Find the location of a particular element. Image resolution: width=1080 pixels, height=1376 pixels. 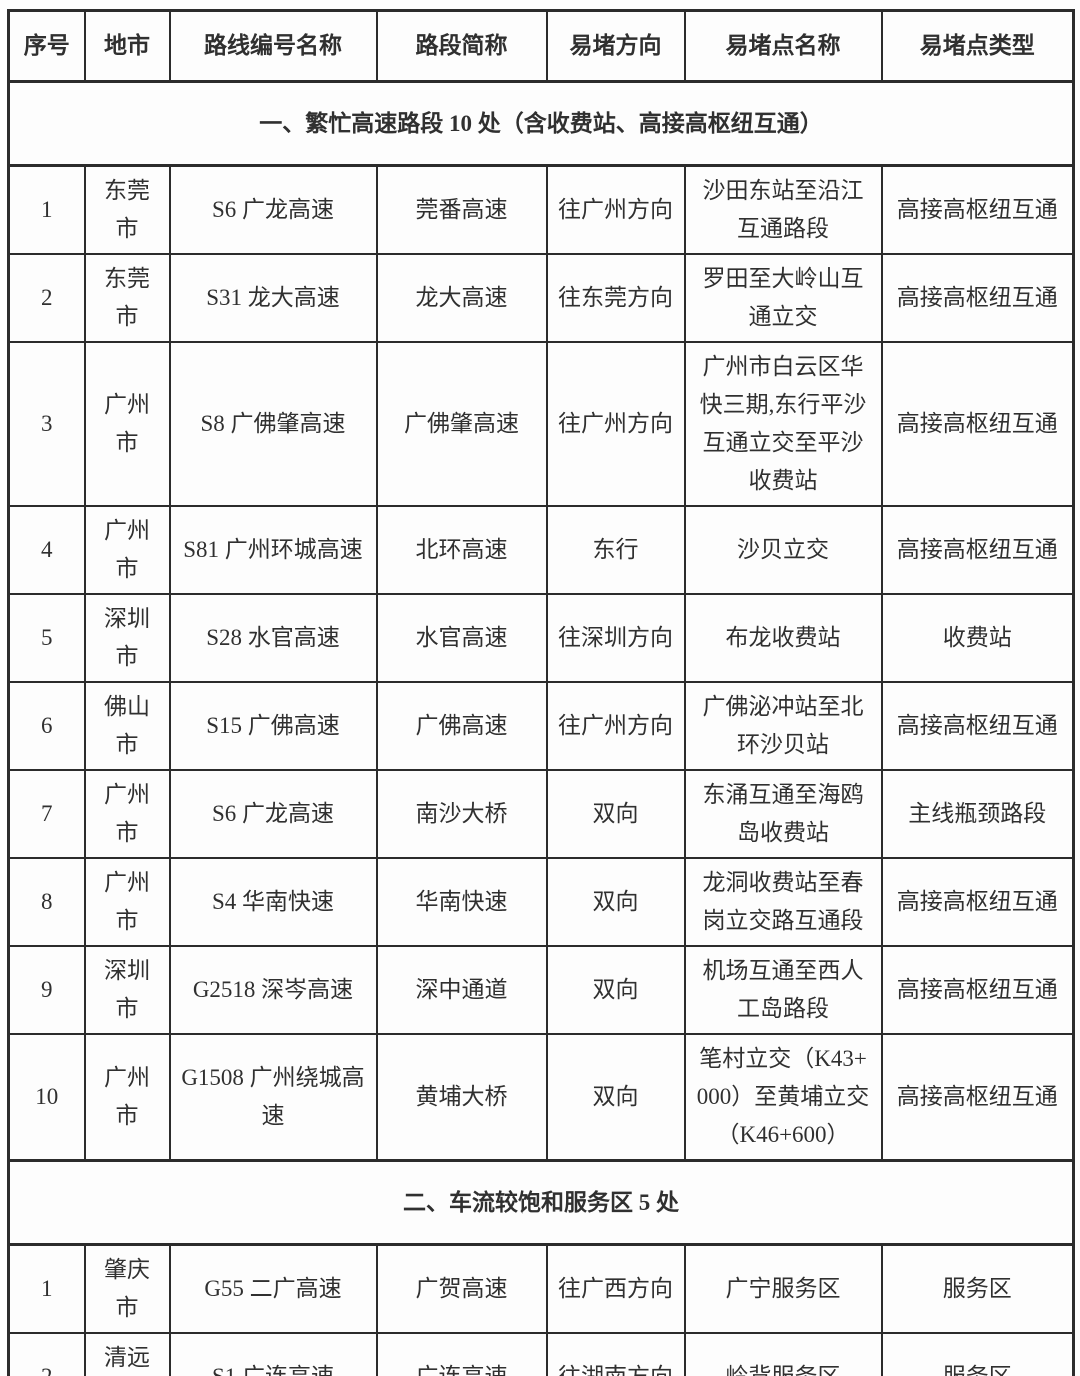

cell-route-name: S31 龙大高速 is located at coordinates (273, 298).